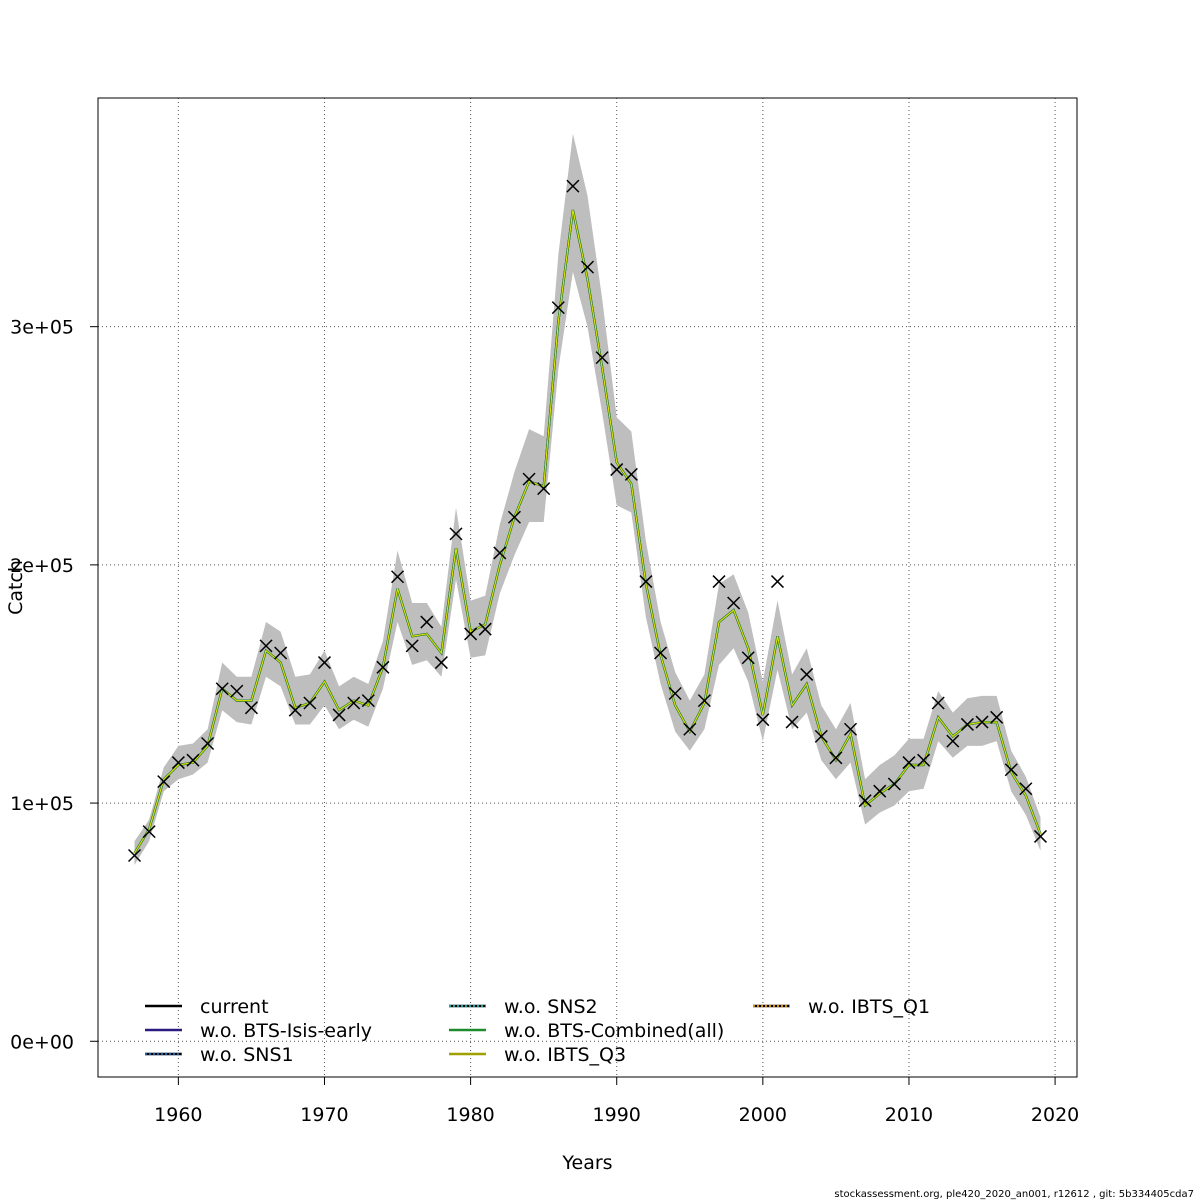 The width and height of the screenshot is (1200, 1200). I want to click on y-tick-label: 2e+05, so click(42, 566).